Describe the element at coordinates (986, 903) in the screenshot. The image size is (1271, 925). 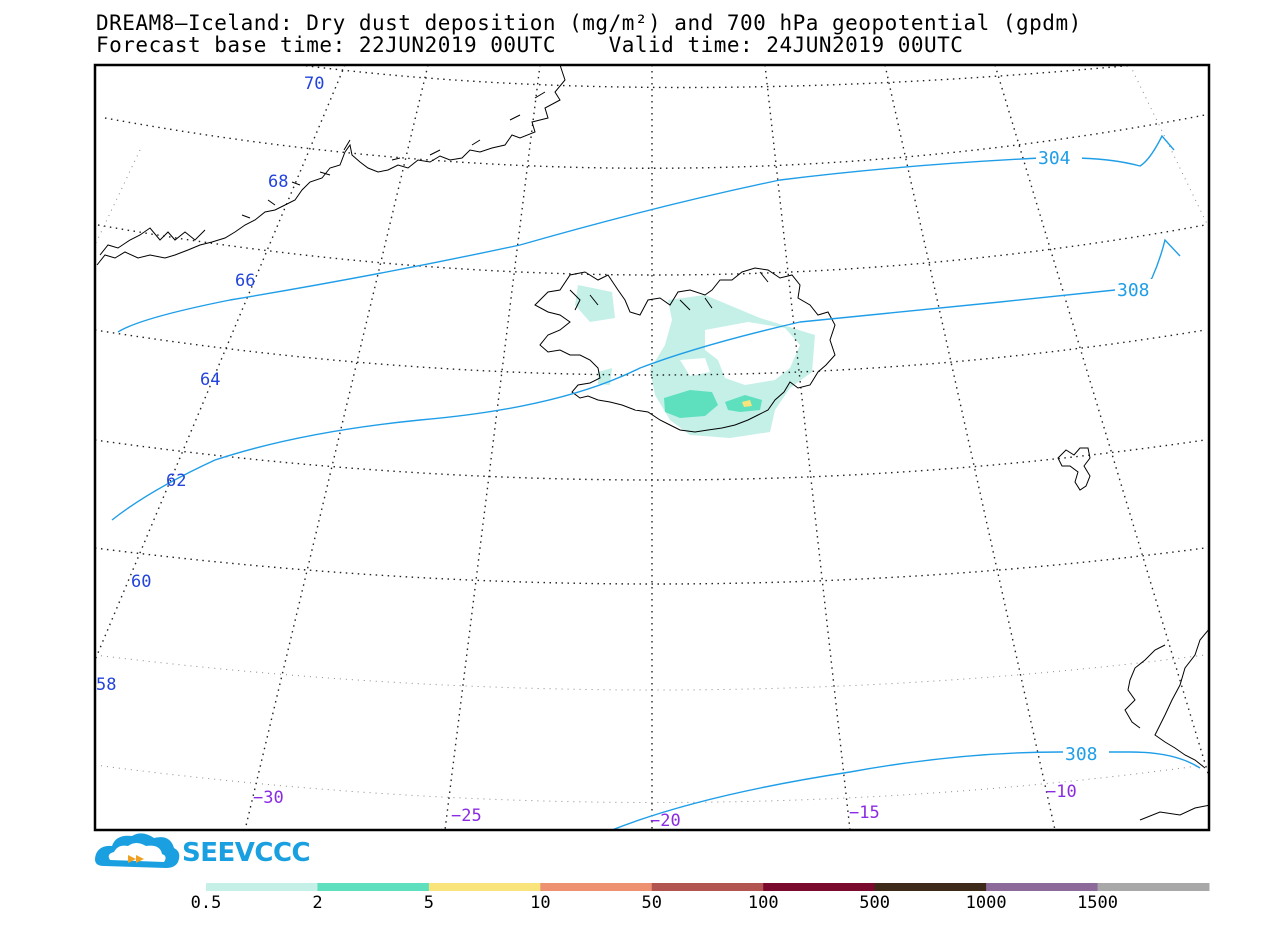
I see `colorbar-label: 1000` at that location.